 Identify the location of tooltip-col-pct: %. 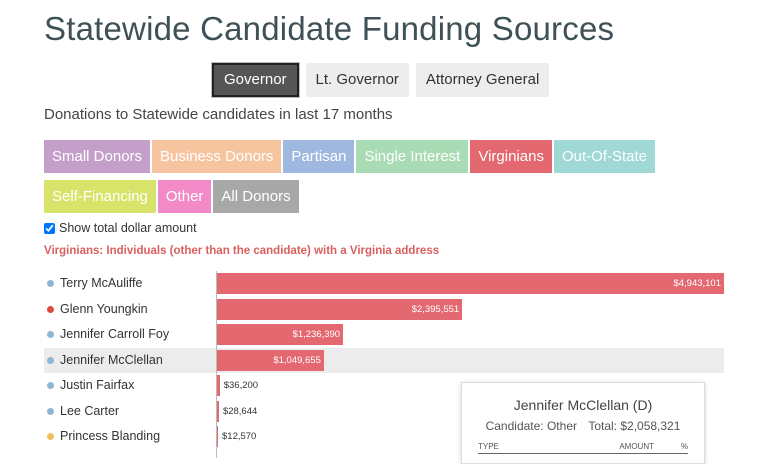
(684, 446).